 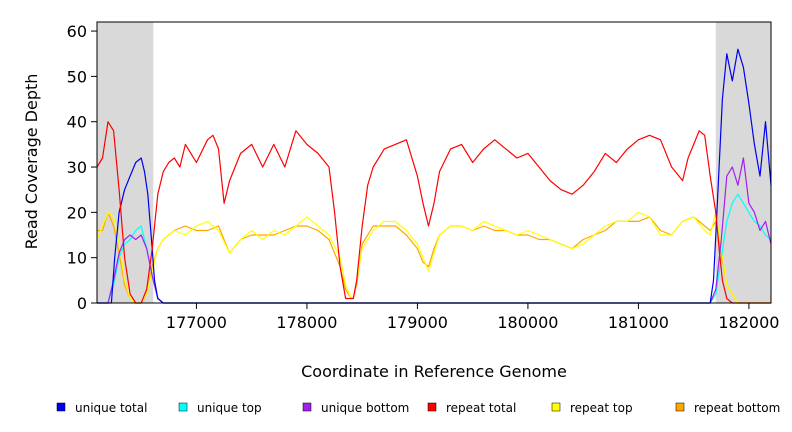 I want to click on y-axis: 0 10 20 30 40 50 60, so click(x=82, y=167).